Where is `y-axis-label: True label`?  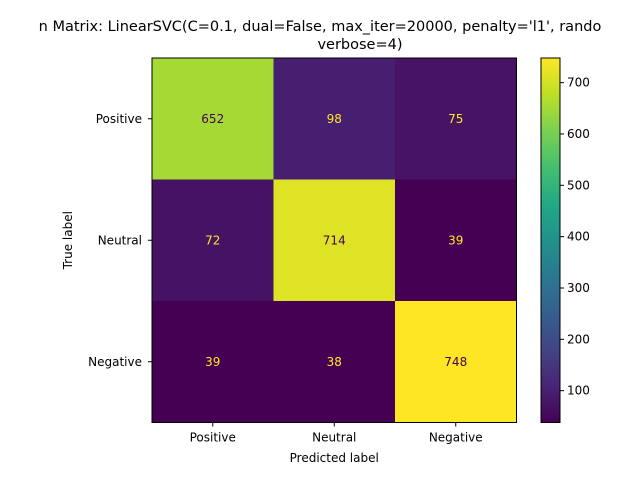 y-axis-label: True label is located at coordinates (68, 240).